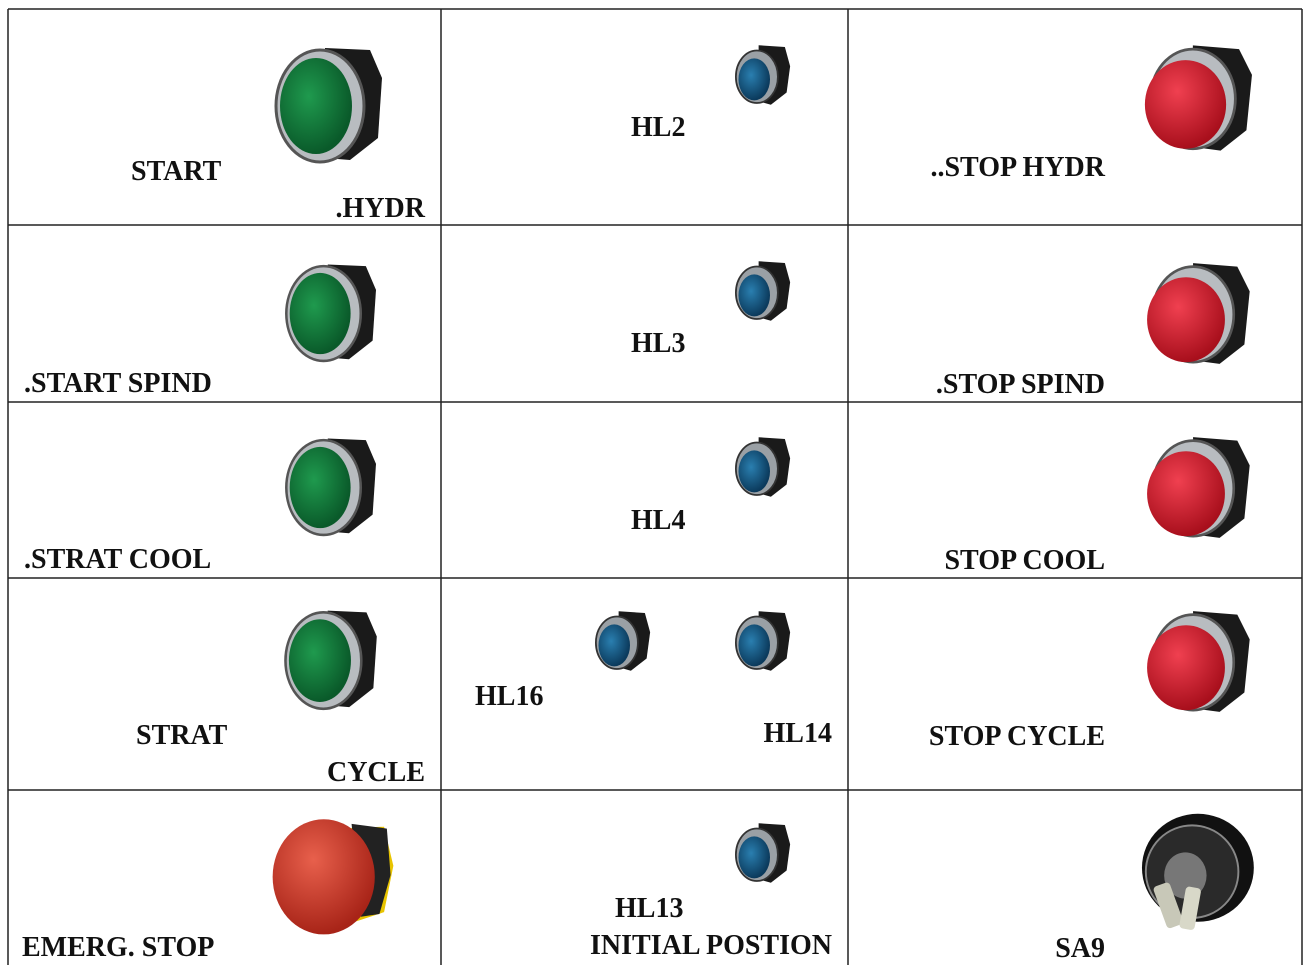 This screenshot has width=1303, height=965. Describe the element at coordinates (1024, 560) in the screenshot. I see `cell-label: STOP COOL` at that location.